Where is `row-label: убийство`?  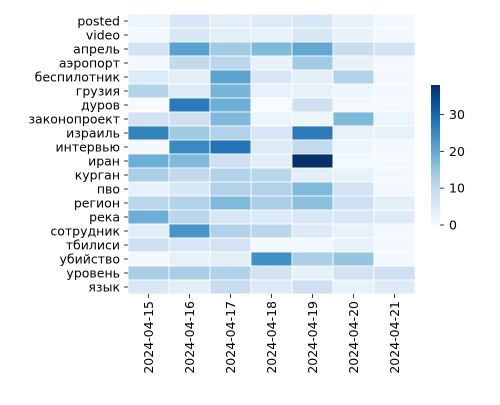
row-label: убийство is located at coordinates (89, 259).